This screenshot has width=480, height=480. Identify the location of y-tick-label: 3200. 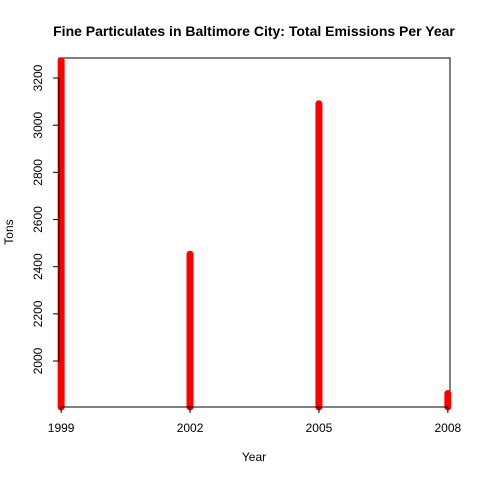
(38, 77).